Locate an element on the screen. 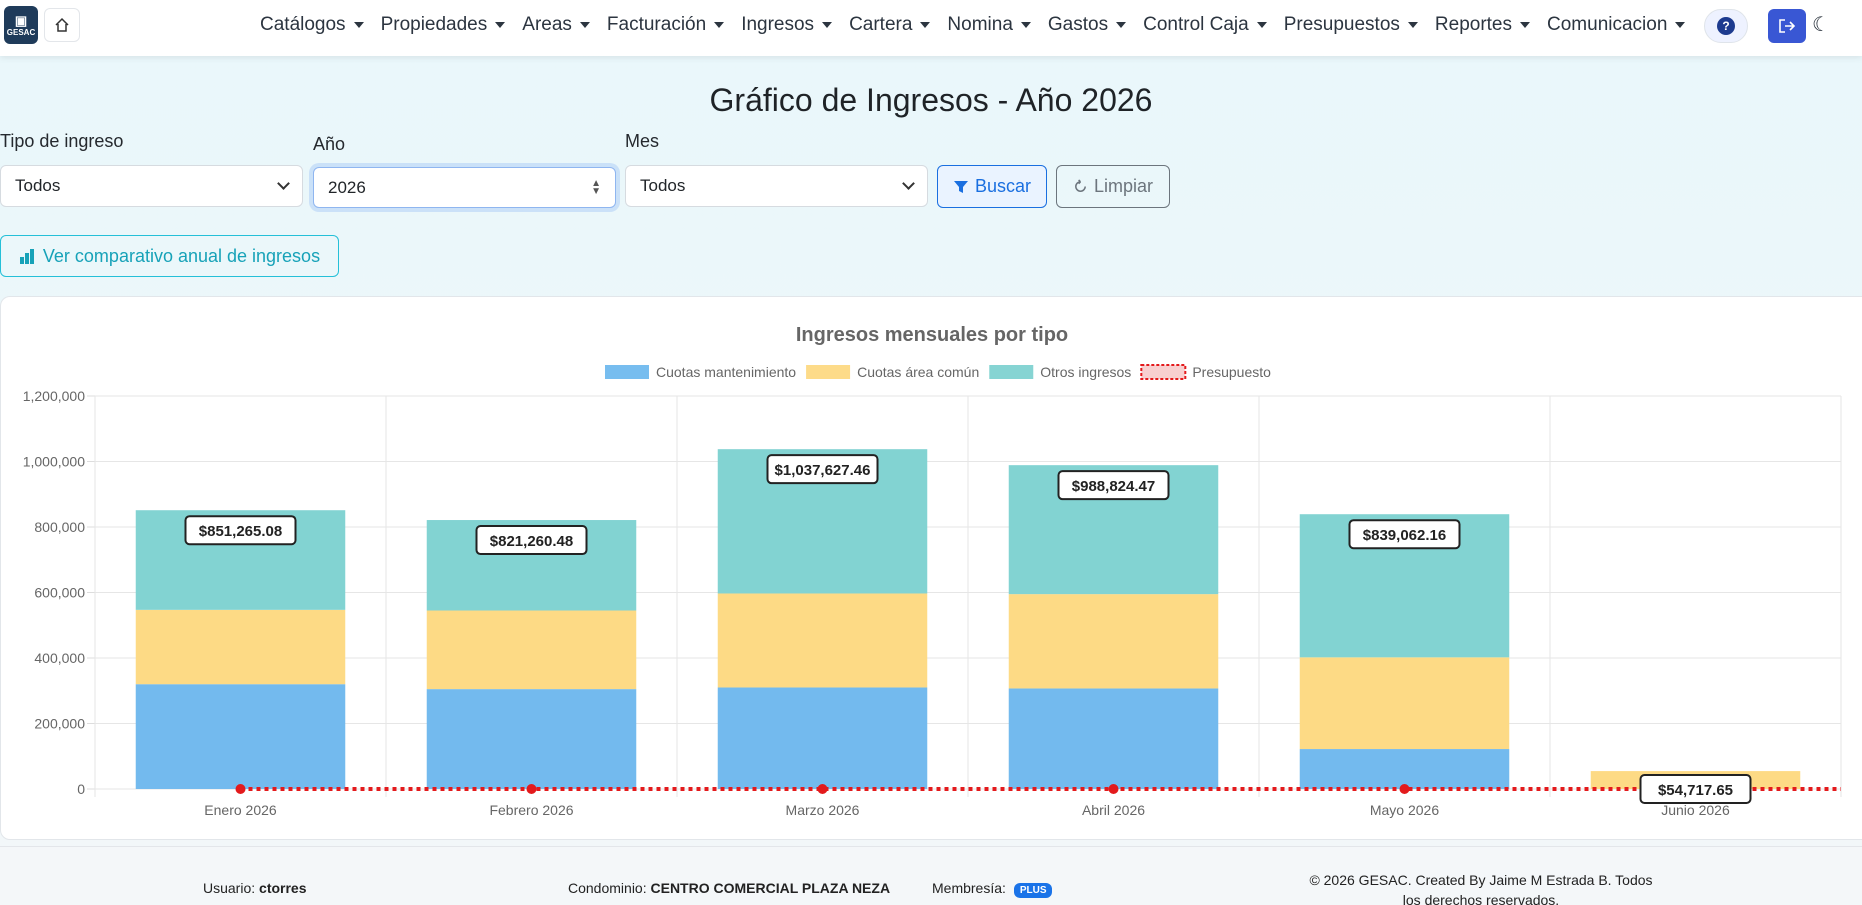 This screenshot has width=1862, height=905. menu-cartera: Cartera is located at coordinates (894, 25).